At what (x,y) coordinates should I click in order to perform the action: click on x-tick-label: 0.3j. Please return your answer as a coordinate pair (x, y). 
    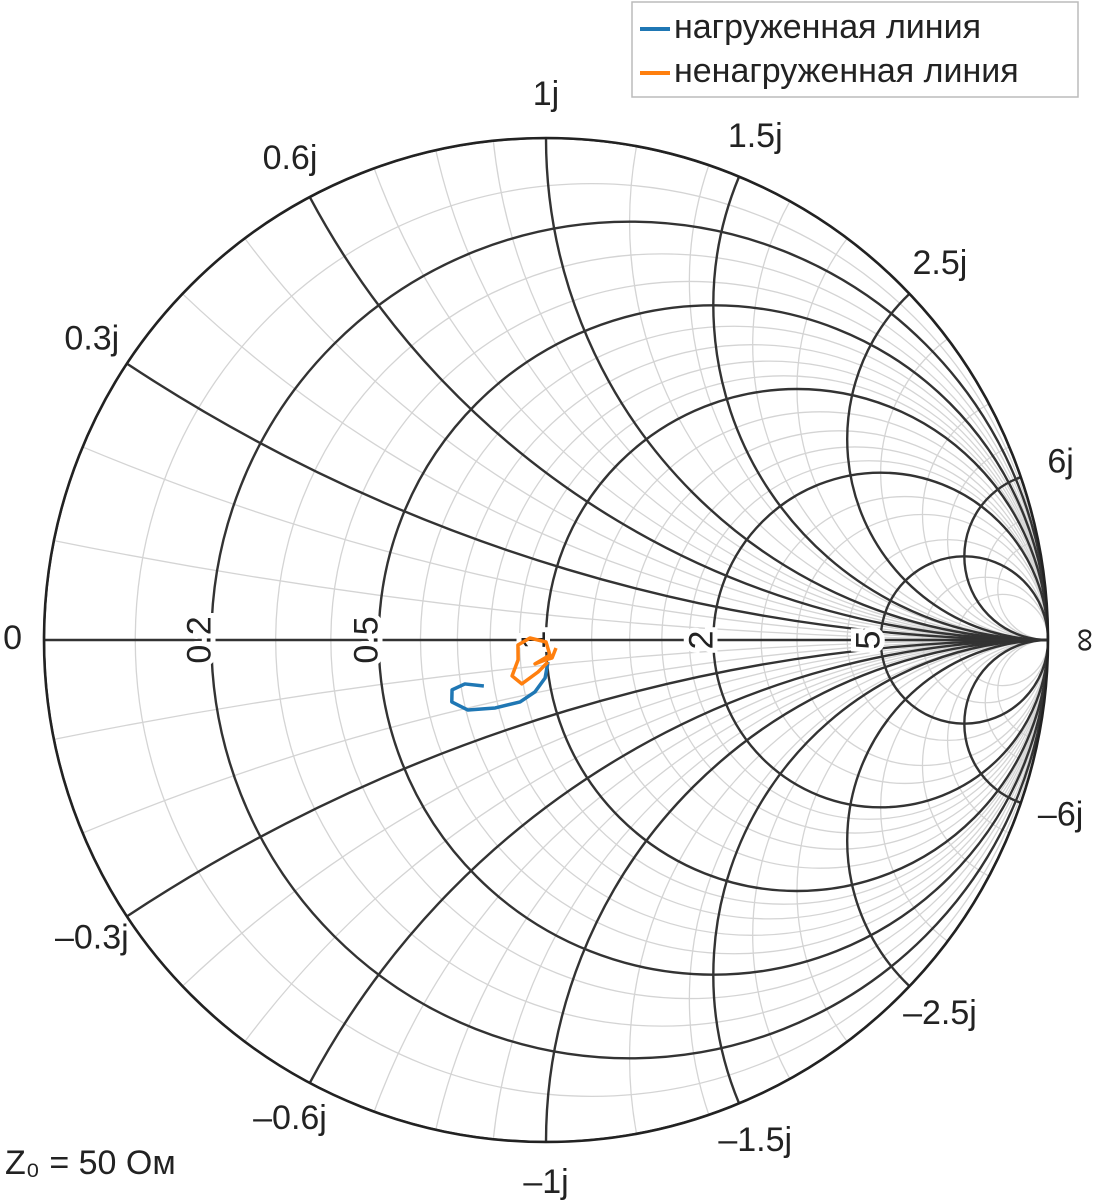
    Looking at the image, I should click on (91, 339).